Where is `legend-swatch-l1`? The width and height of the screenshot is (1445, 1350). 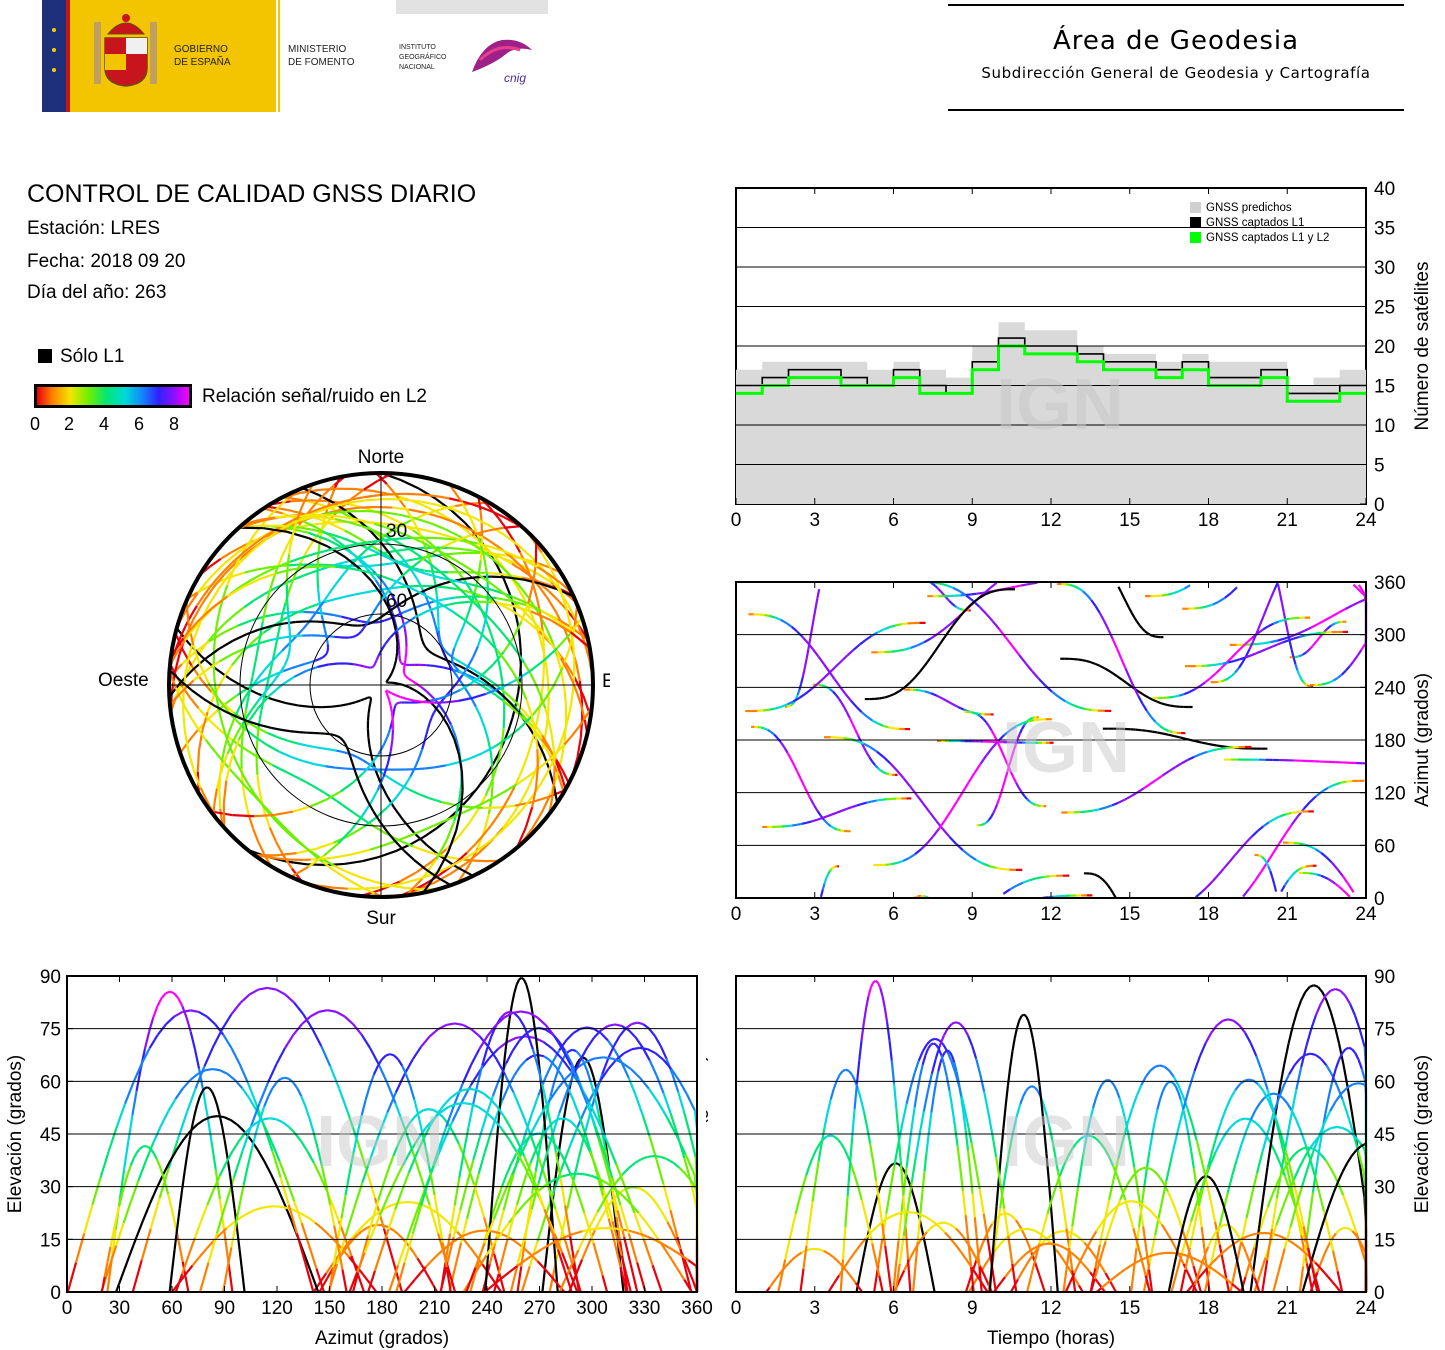 legend-swatch-l1 is located at coordinates (1195, 222).